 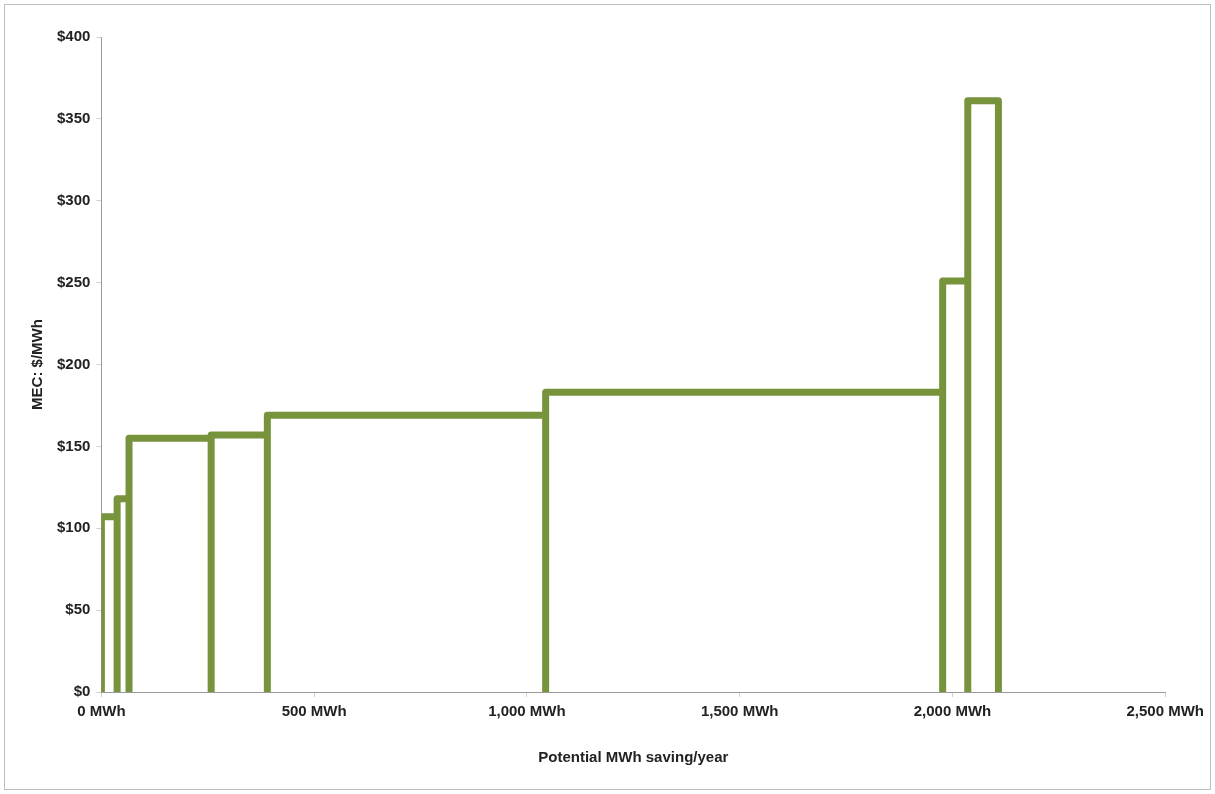 What do you see at coordinates (73, 36) in the screenshot?
I see `y-tick-label: $400` at bounding box center [73, 36].